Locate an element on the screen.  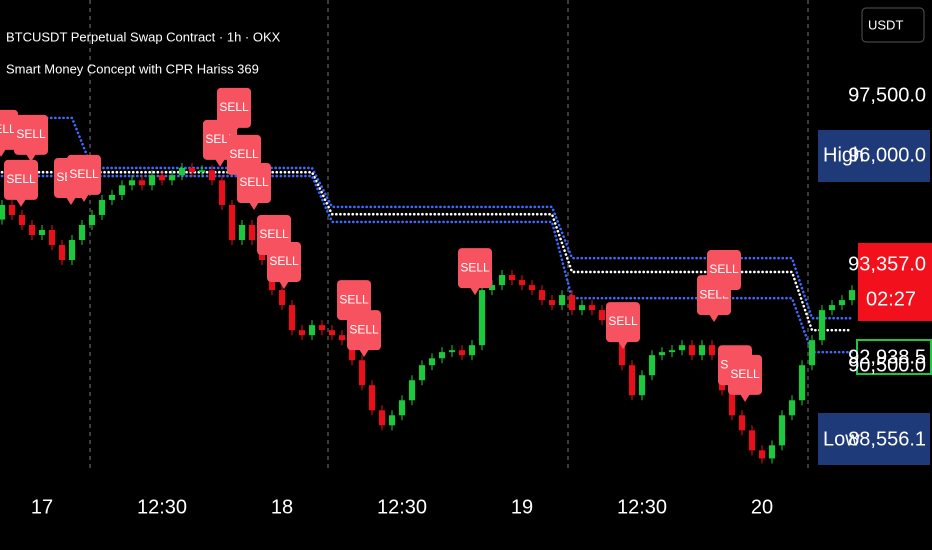
low-label: Low is located at coordinates (841, 439).